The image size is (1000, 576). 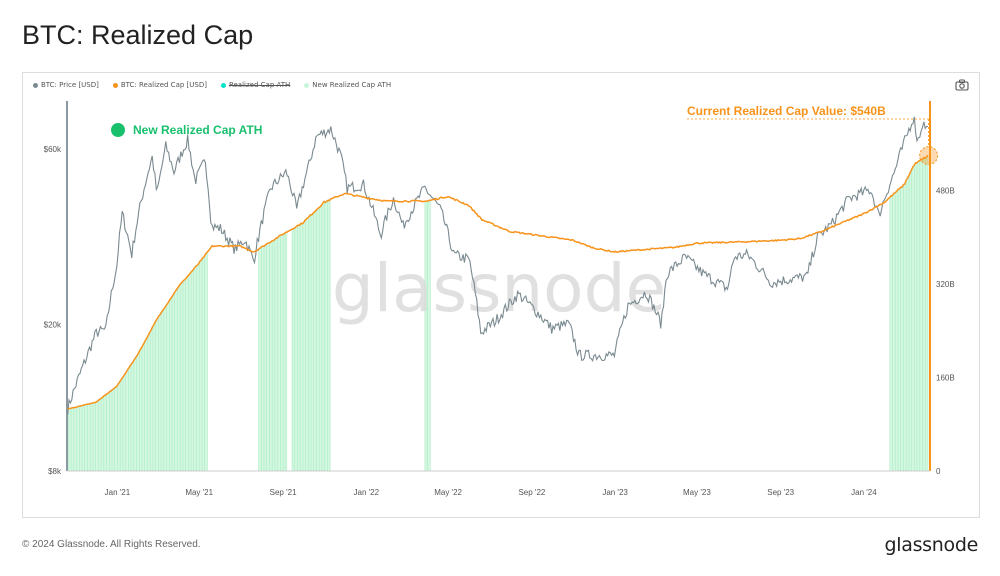 I want to click on y-right-tick-label: 480B, so click(x=945, y=191).